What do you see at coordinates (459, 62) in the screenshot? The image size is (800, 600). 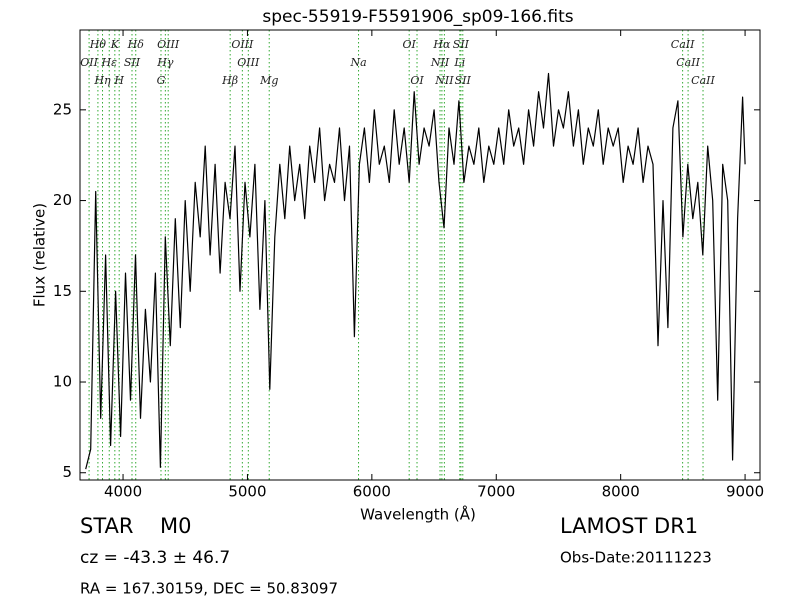 I see `spectral-line-label: Li` at bounding box center [459, 62].